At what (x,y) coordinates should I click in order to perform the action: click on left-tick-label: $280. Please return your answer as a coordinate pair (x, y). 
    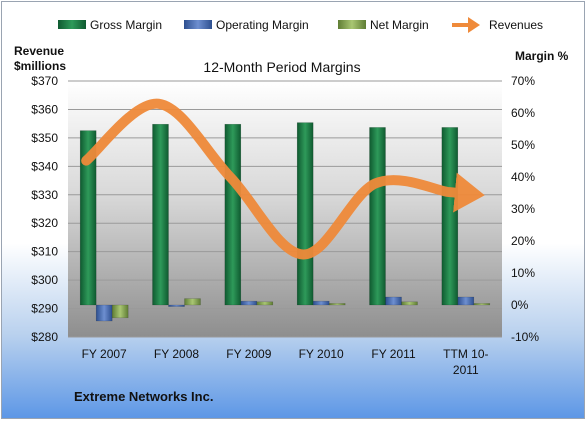
    Looking at the image, I should click on (44, 337).